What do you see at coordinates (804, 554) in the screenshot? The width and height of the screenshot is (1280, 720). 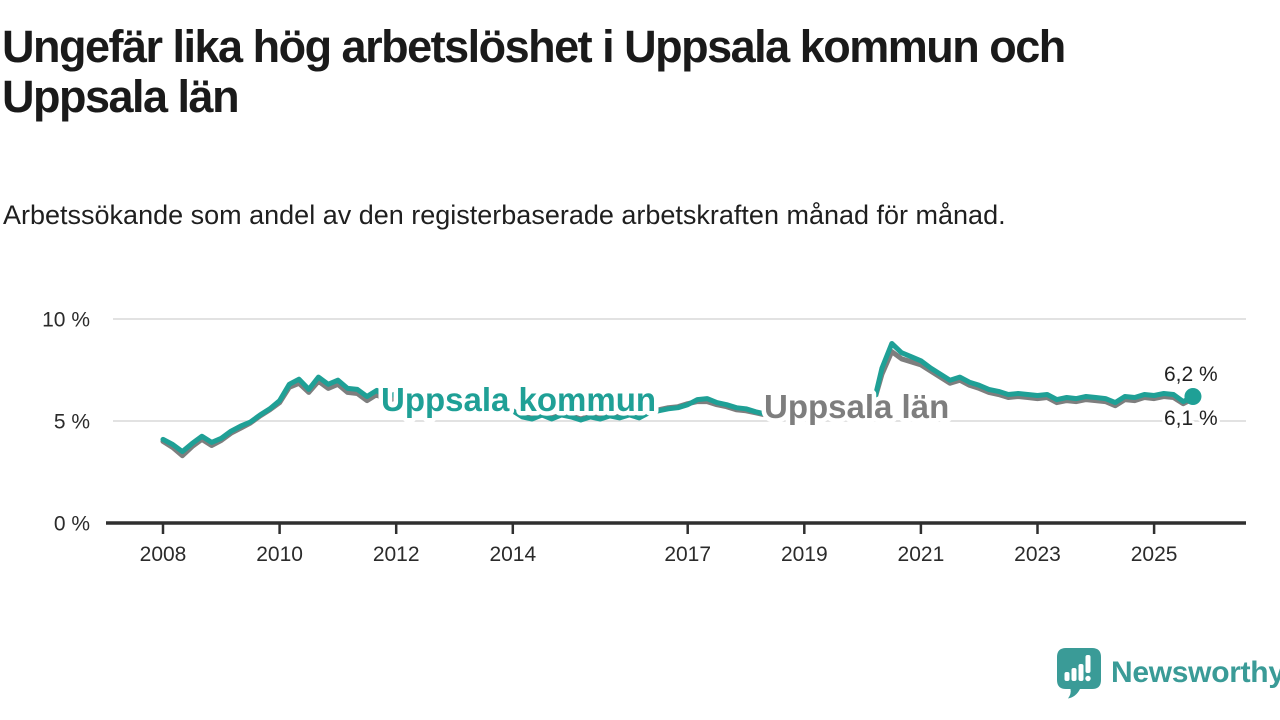 I see `x-tick-label: 2019` at bounding box center [804, 554].